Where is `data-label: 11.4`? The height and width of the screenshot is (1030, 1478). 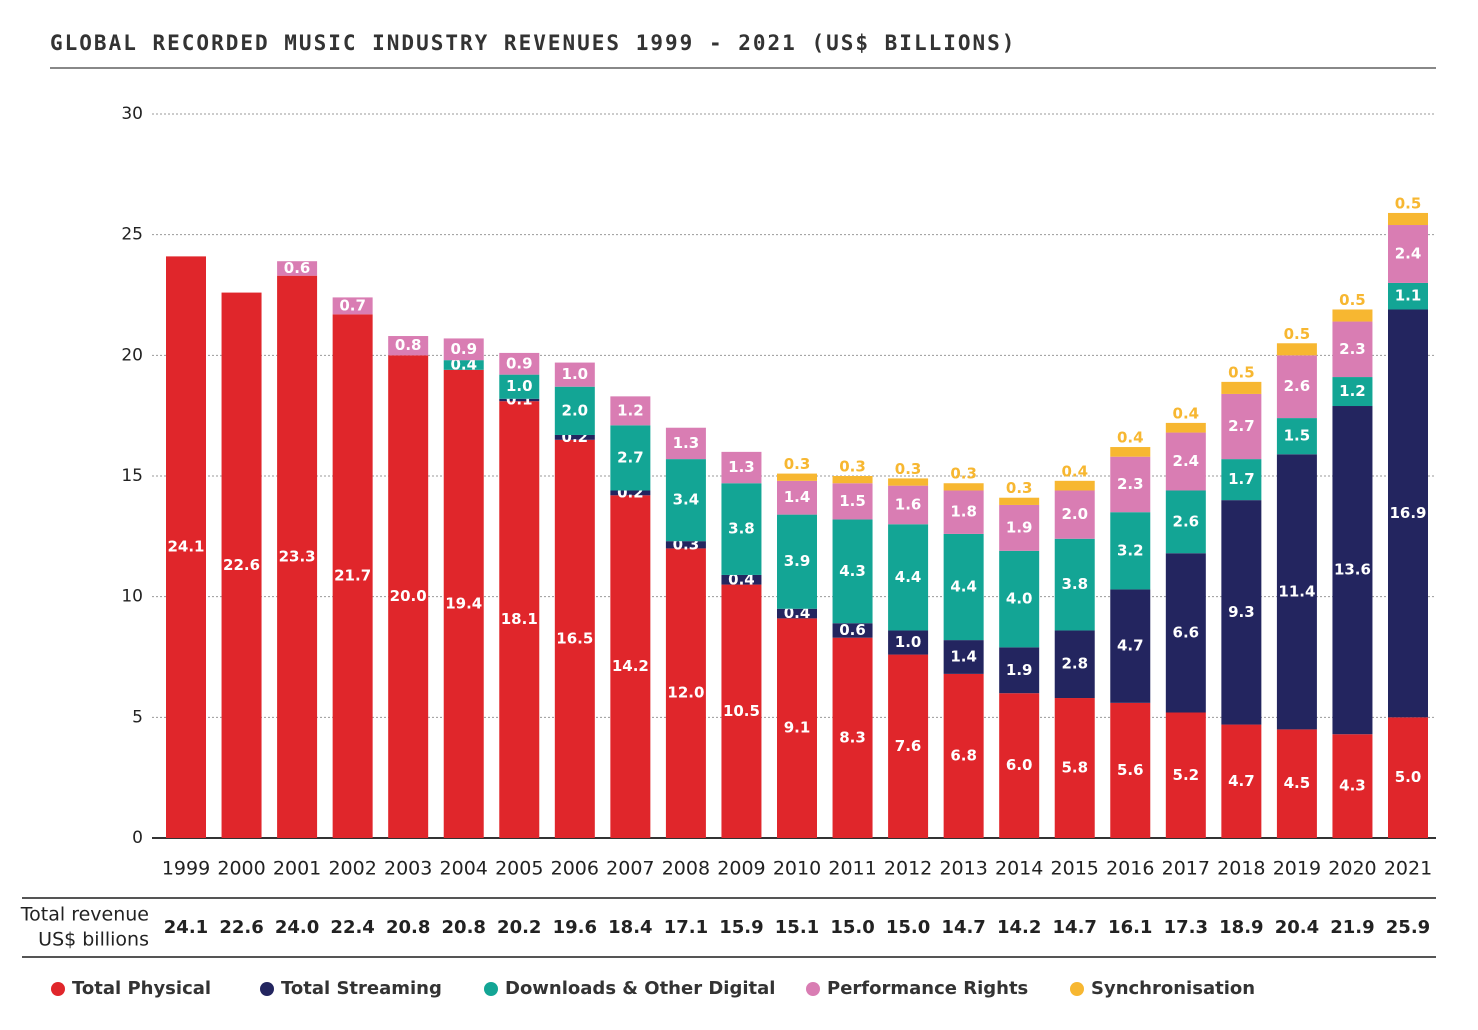 data-label: 11.4 is located at coordinates (1296, 591).